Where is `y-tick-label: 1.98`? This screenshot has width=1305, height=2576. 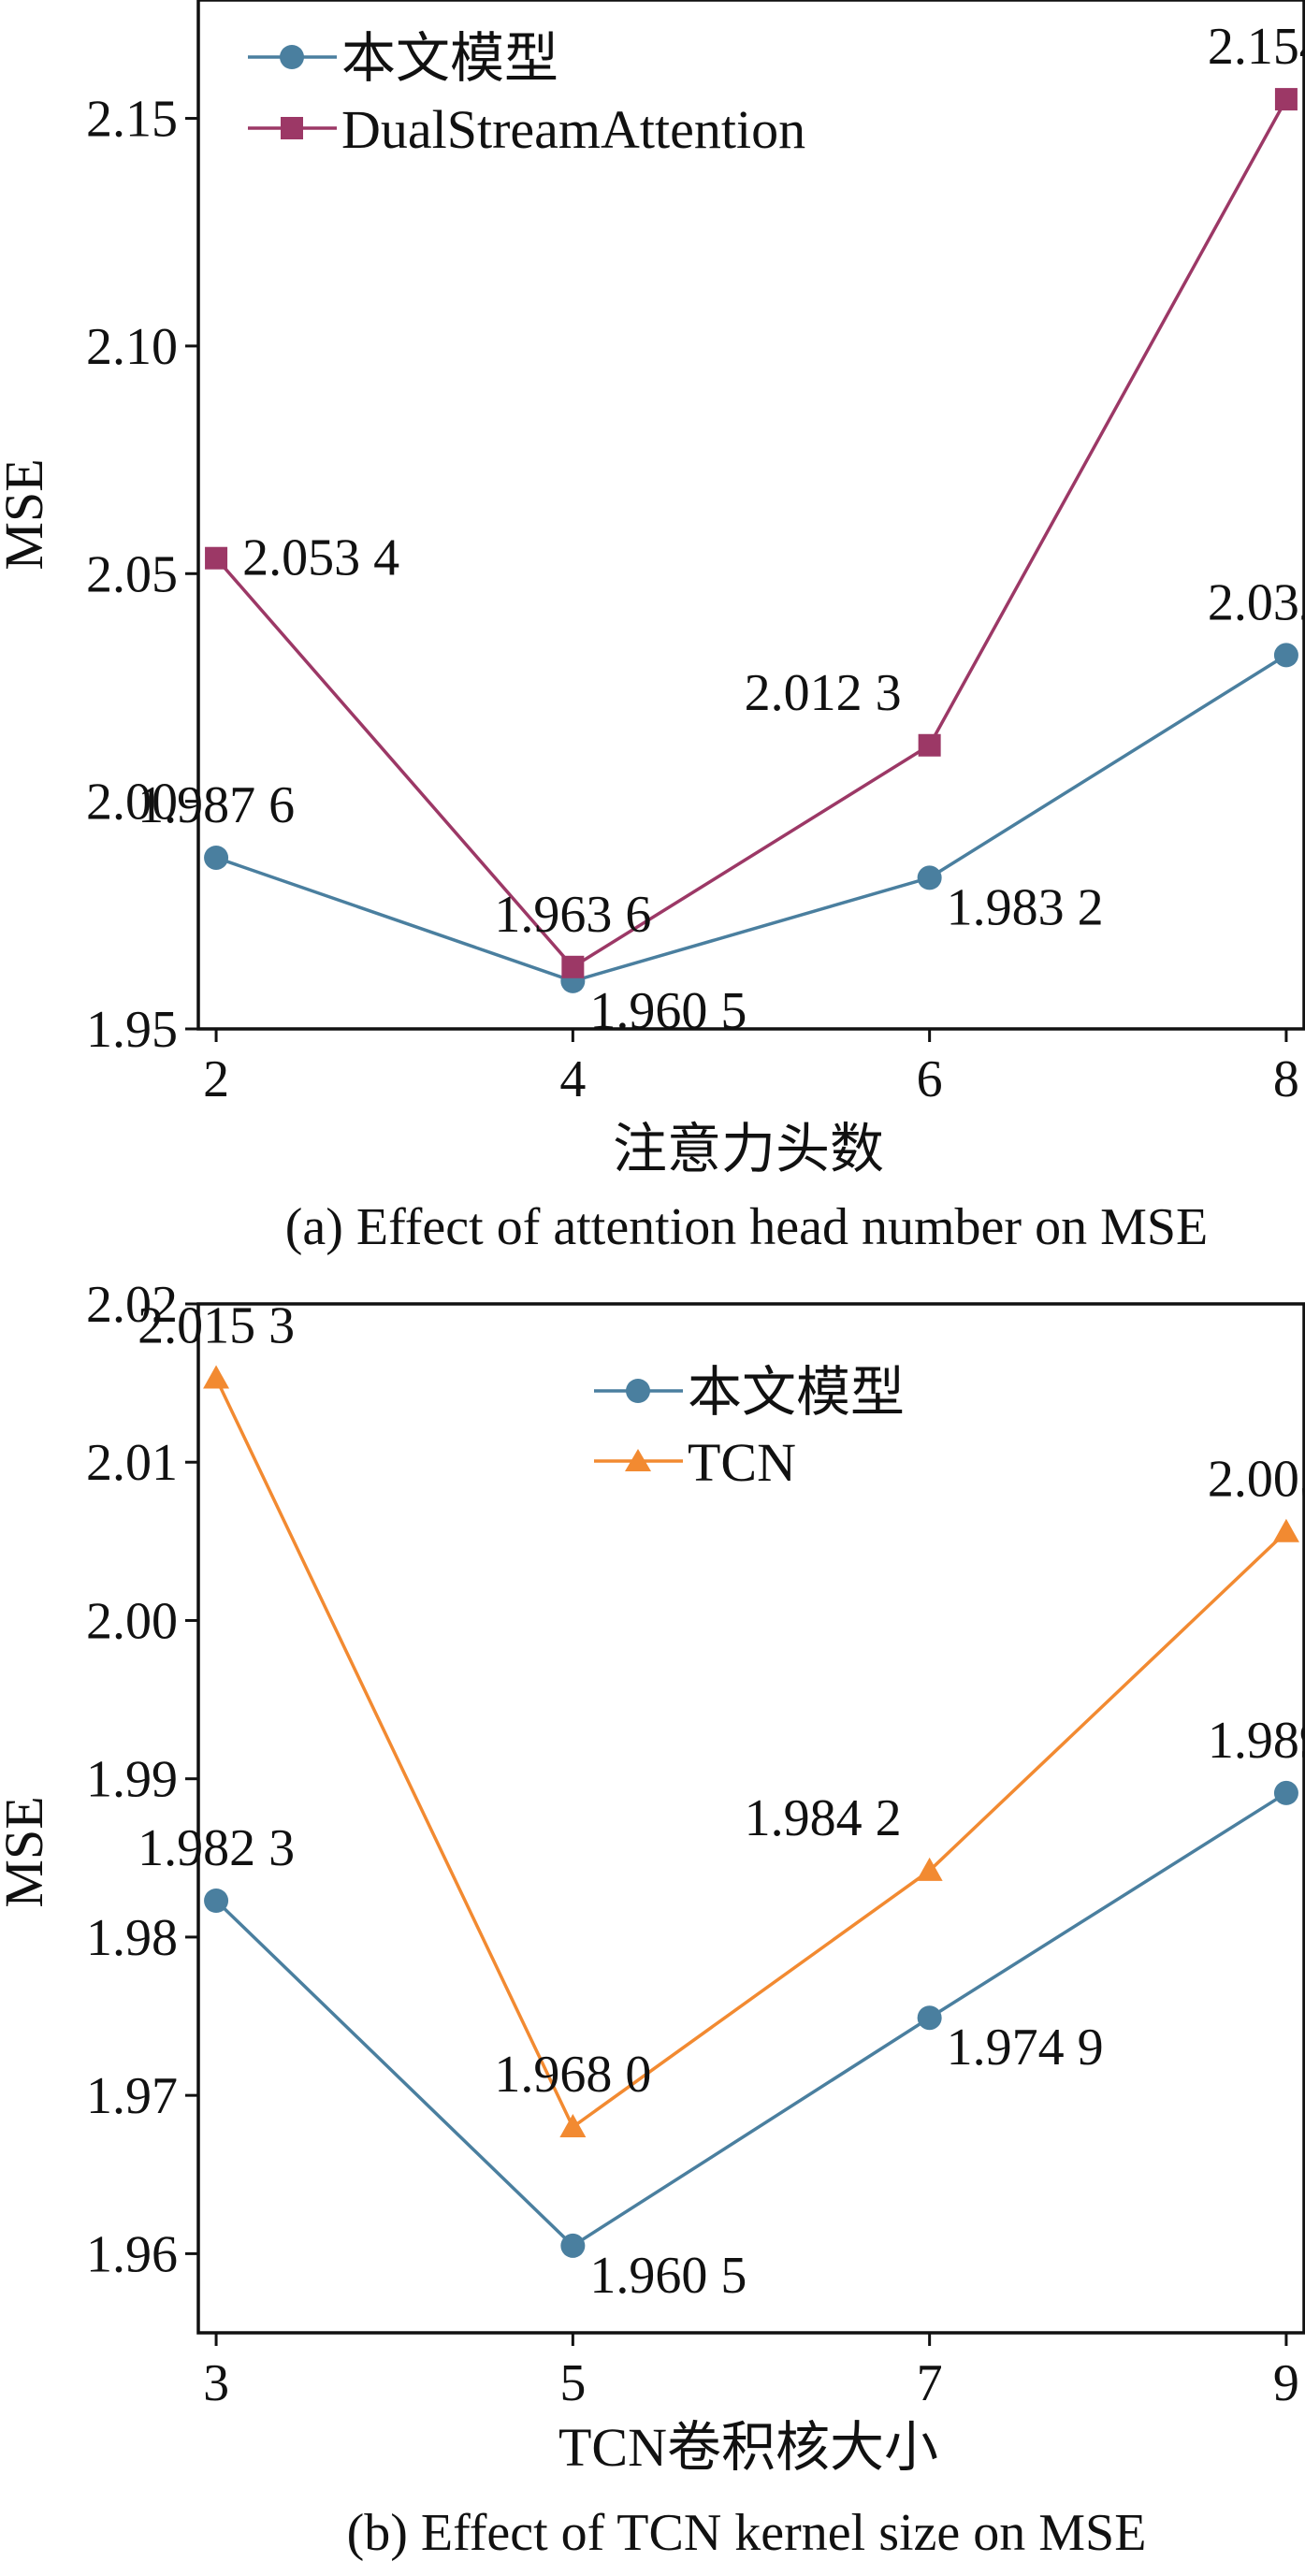 y-tick-label: 1.98 is located at coordinates (132, 1938).